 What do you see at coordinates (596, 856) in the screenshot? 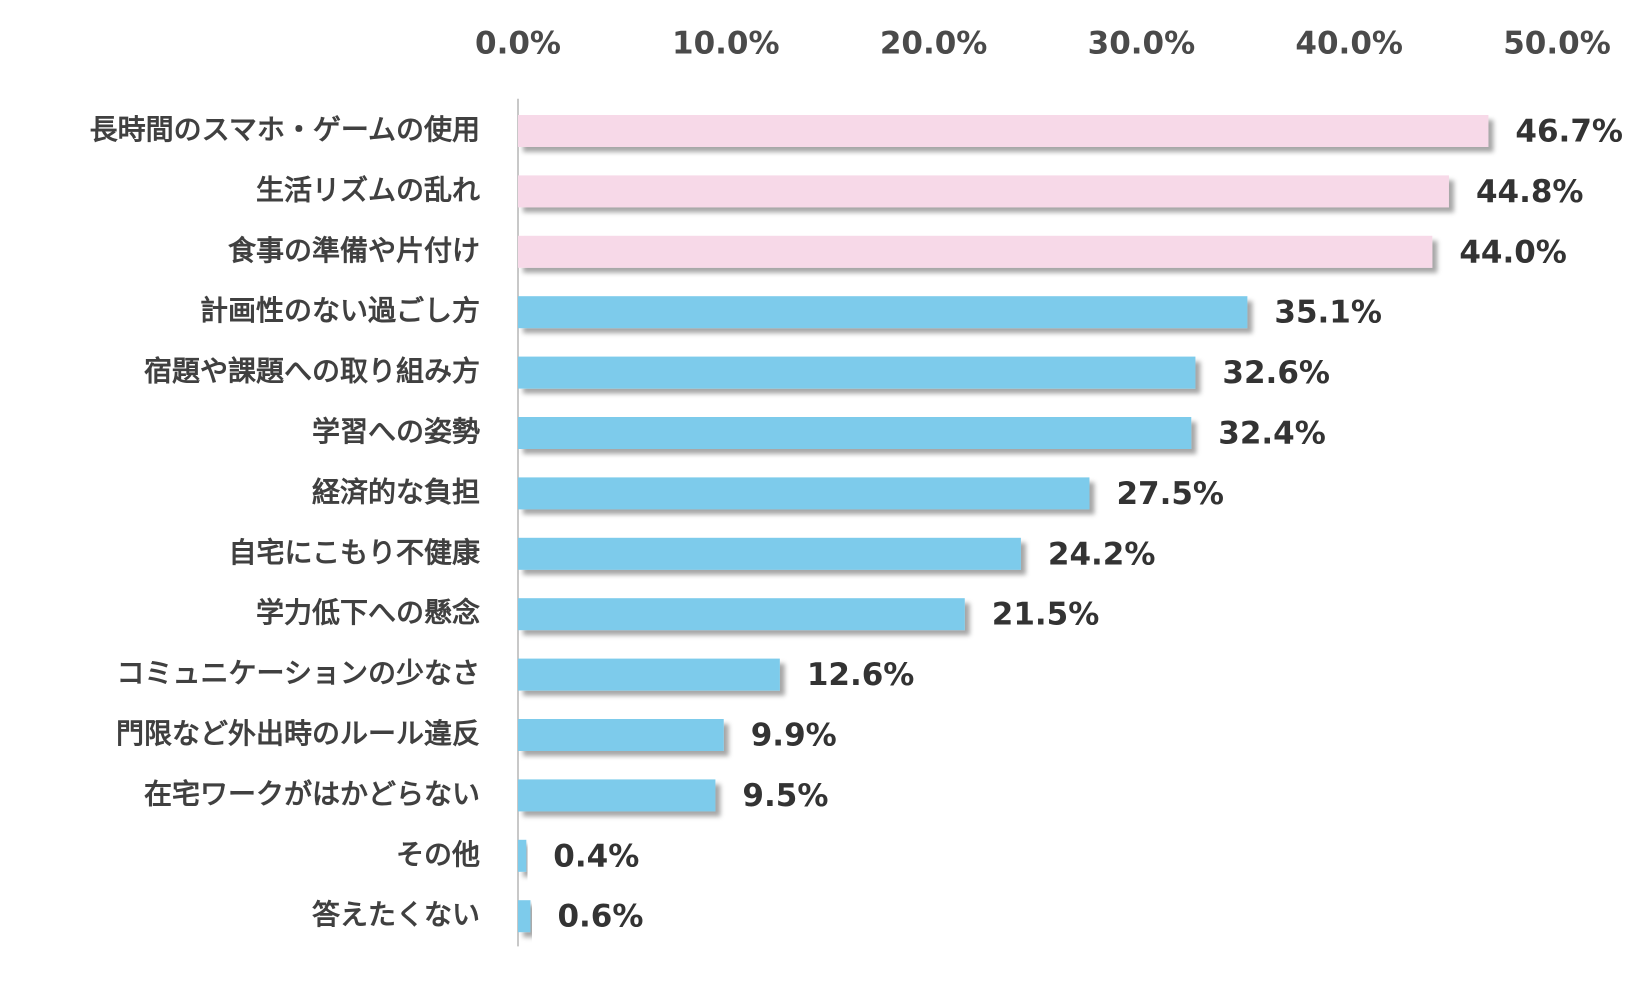
I see `value-label: 0.4%` at bounding box center [596, 856].